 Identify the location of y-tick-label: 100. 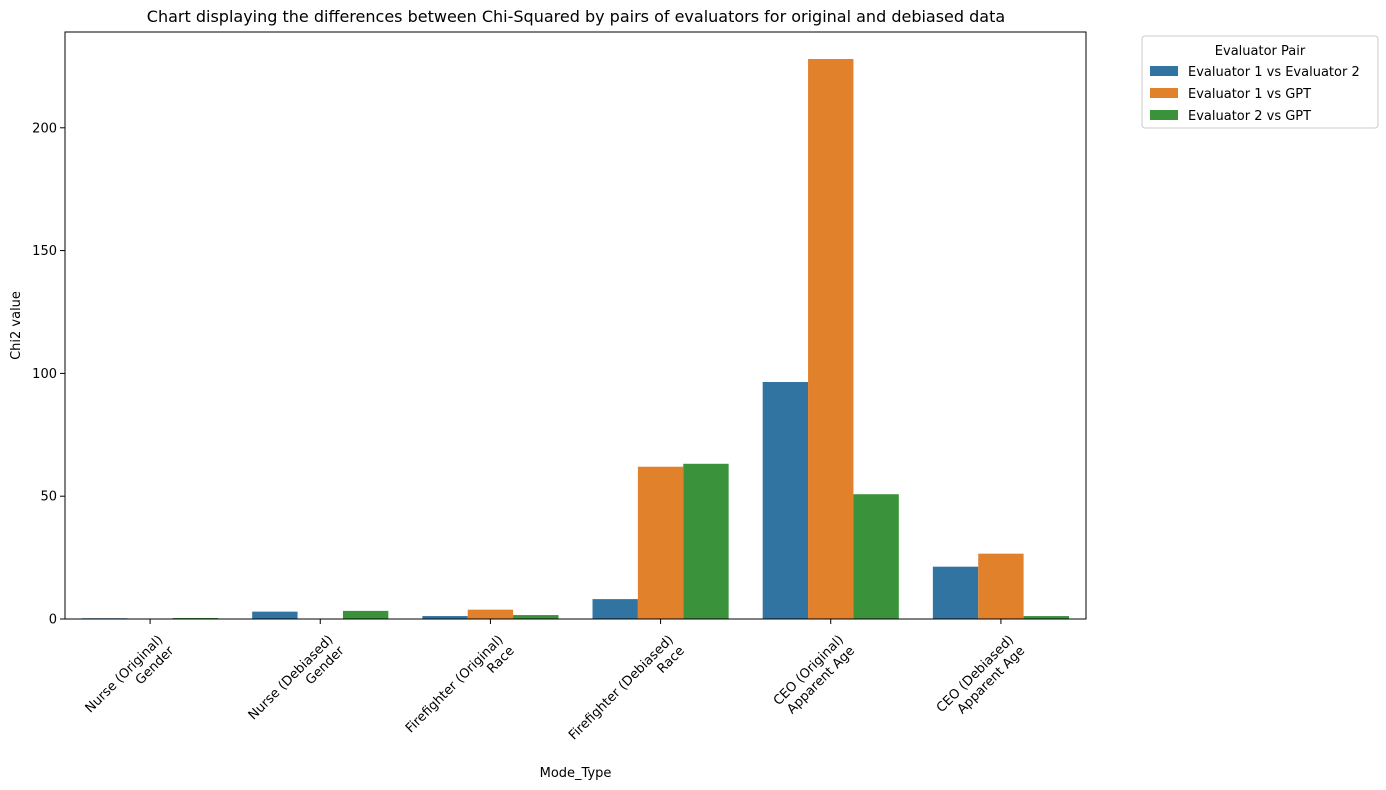
(44, 374).